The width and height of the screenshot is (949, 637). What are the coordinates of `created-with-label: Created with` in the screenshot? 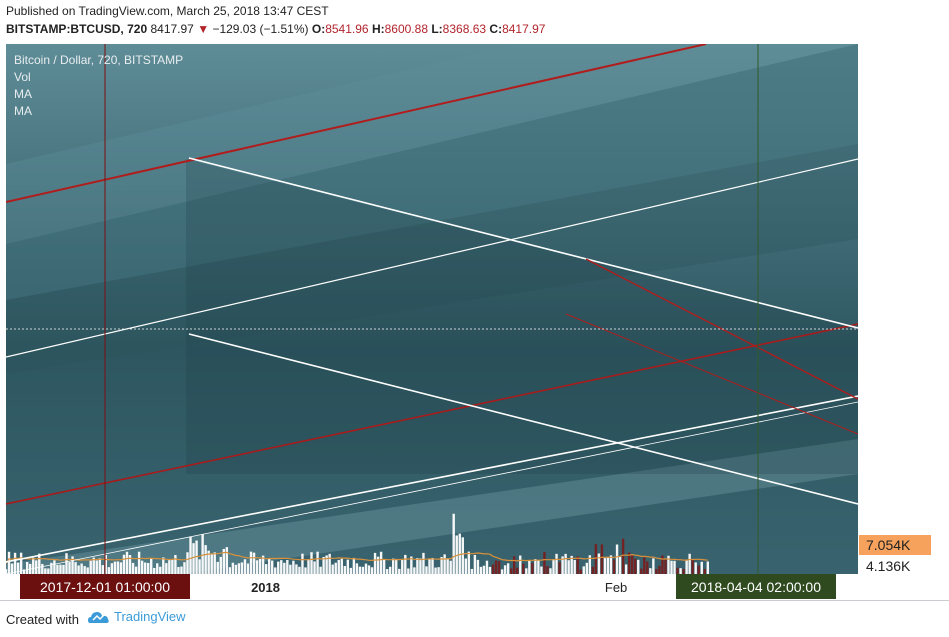 It's located at (42, 619).